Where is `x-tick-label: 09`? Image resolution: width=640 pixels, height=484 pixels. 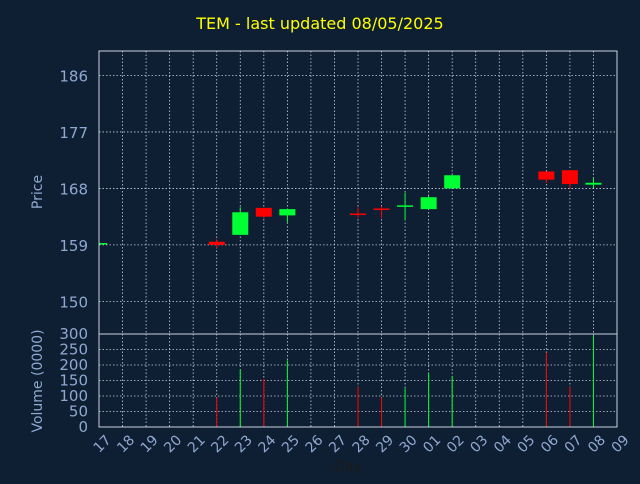 x-tick-label: 09 is located at coordinates (621, 444).